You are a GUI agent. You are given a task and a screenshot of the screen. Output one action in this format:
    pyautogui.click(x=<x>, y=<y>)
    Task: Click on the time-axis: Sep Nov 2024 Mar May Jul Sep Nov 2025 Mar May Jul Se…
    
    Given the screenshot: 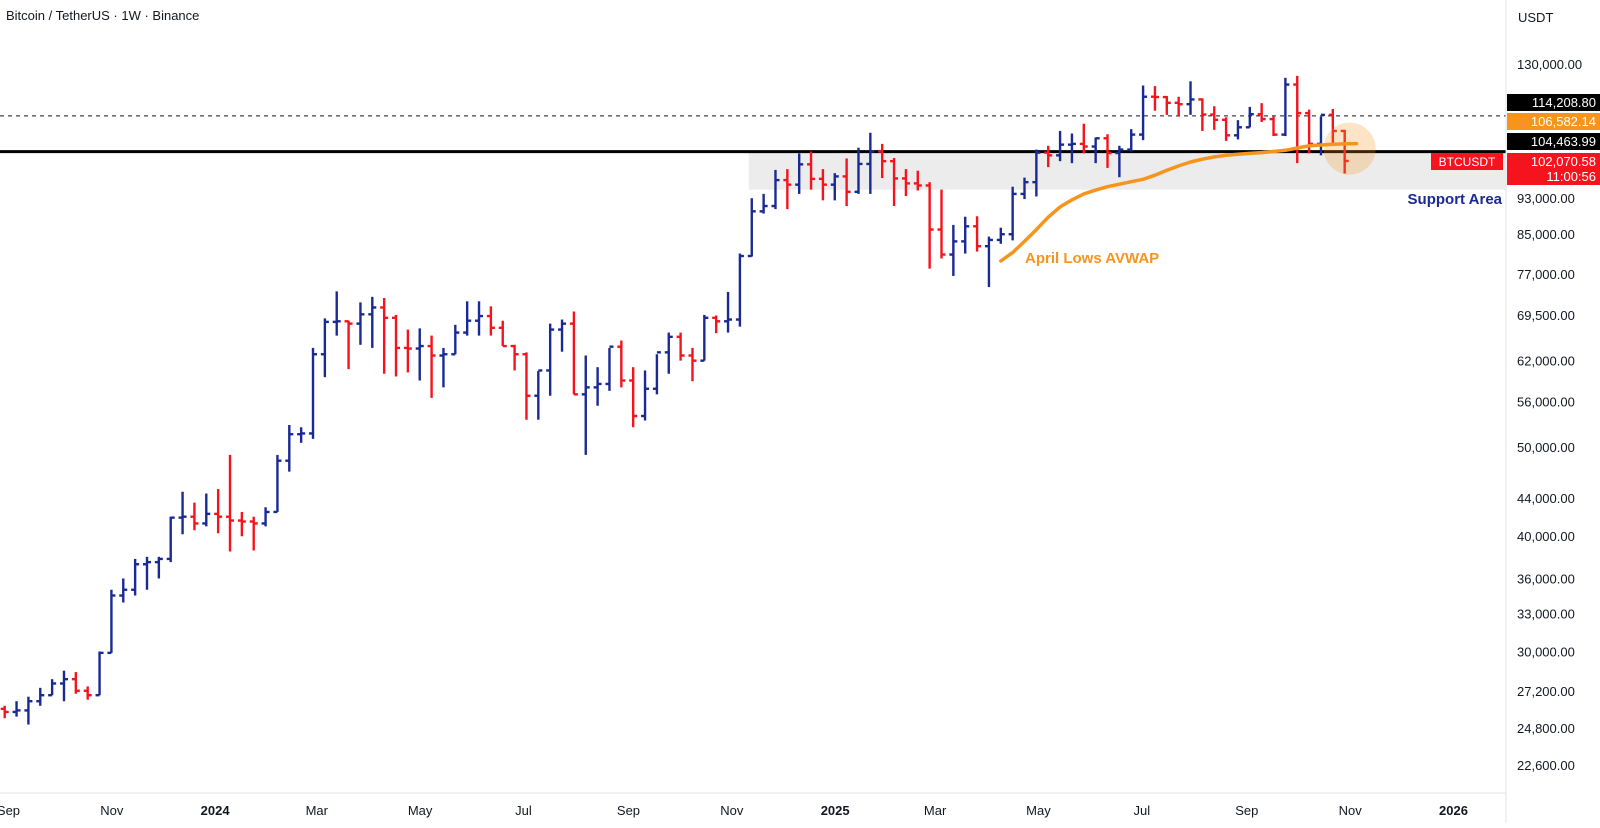 What is the action you would take?
    pyautogui.click(x=734, y=810)
    